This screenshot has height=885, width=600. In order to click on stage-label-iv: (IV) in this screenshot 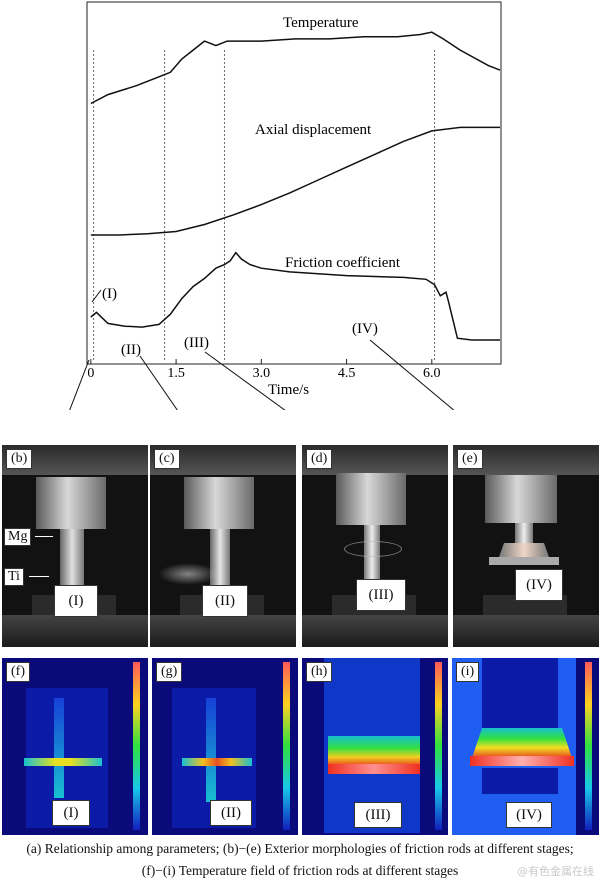, I will do `click(365, 329)`.